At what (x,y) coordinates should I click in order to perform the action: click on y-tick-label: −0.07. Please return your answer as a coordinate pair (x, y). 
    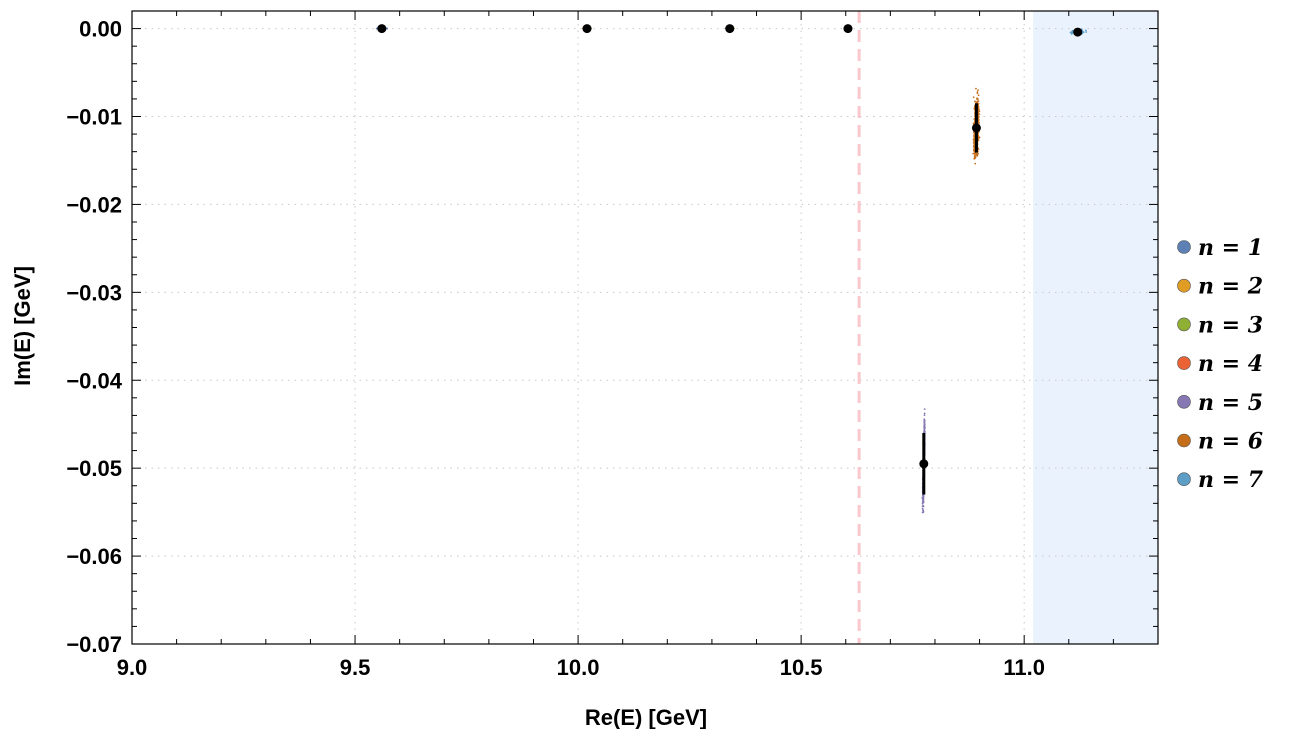
    Looking at the image, I should click on (94, 644).